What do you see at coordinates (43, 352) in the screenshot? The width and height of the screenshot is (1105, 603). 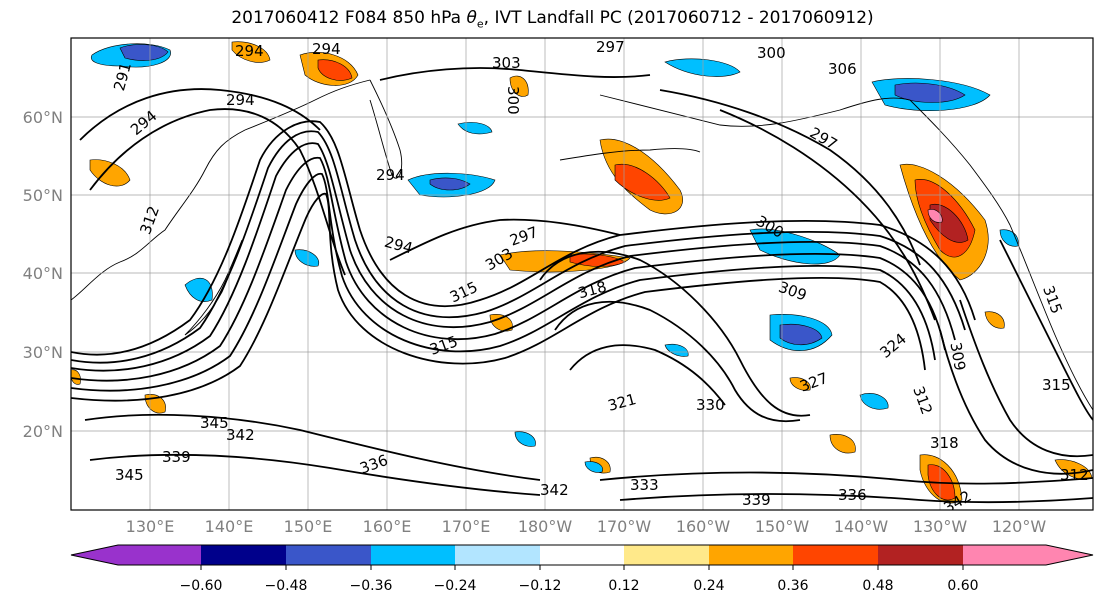 I see `lat-label: 30°N` at bounding box center [43, 352].